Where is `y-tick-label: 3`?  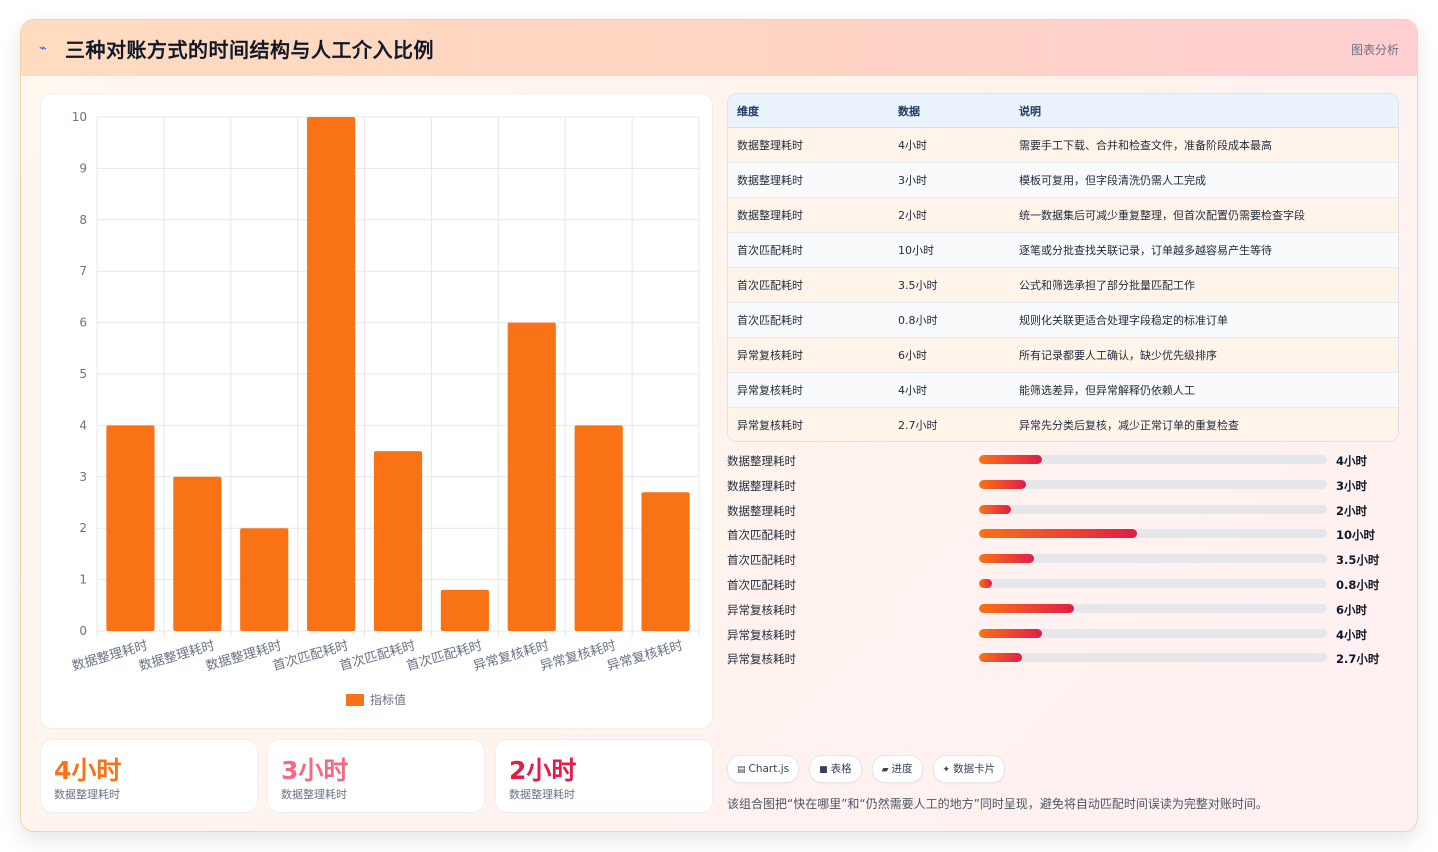
y-tick-label: 3 is located at coordinates (83, 477).